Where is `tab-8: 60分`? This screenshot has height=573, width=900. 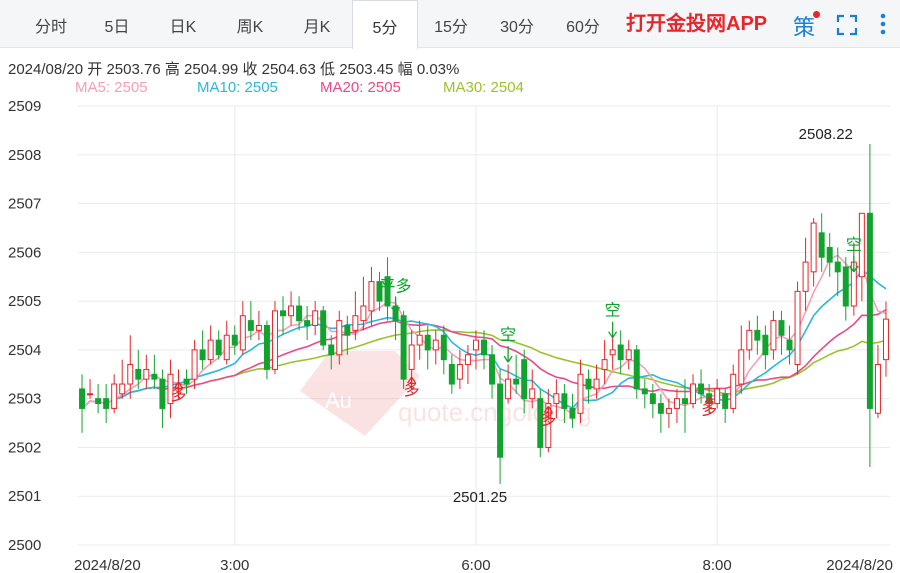
tab-8: 60分 is located at coordinates (583, 27).